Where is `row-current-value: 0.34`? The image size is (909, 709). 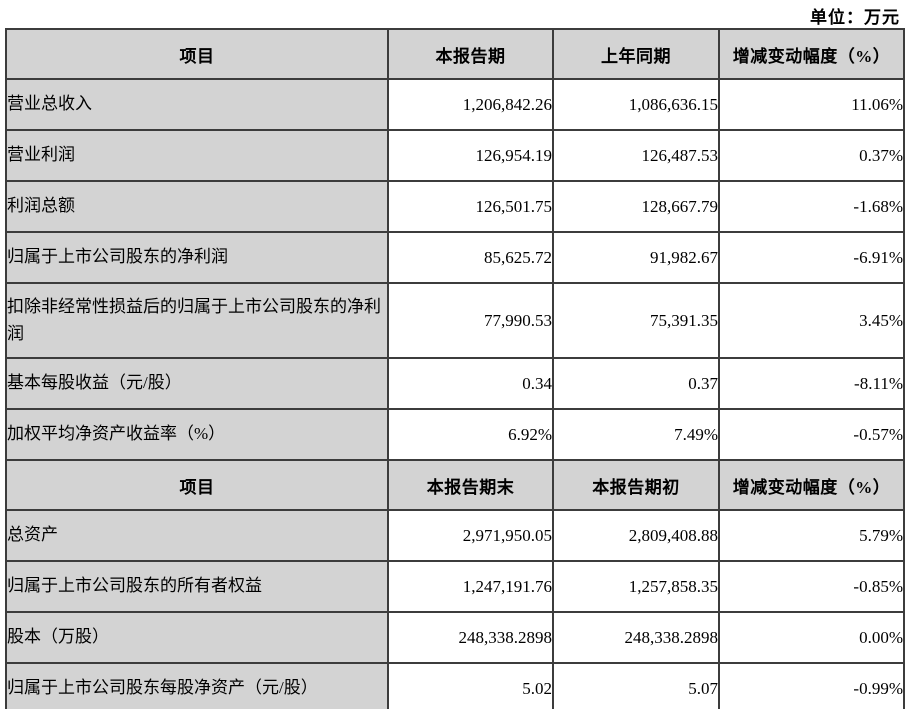 row-current-value: 0.34 is located at coordinates (470, 383).